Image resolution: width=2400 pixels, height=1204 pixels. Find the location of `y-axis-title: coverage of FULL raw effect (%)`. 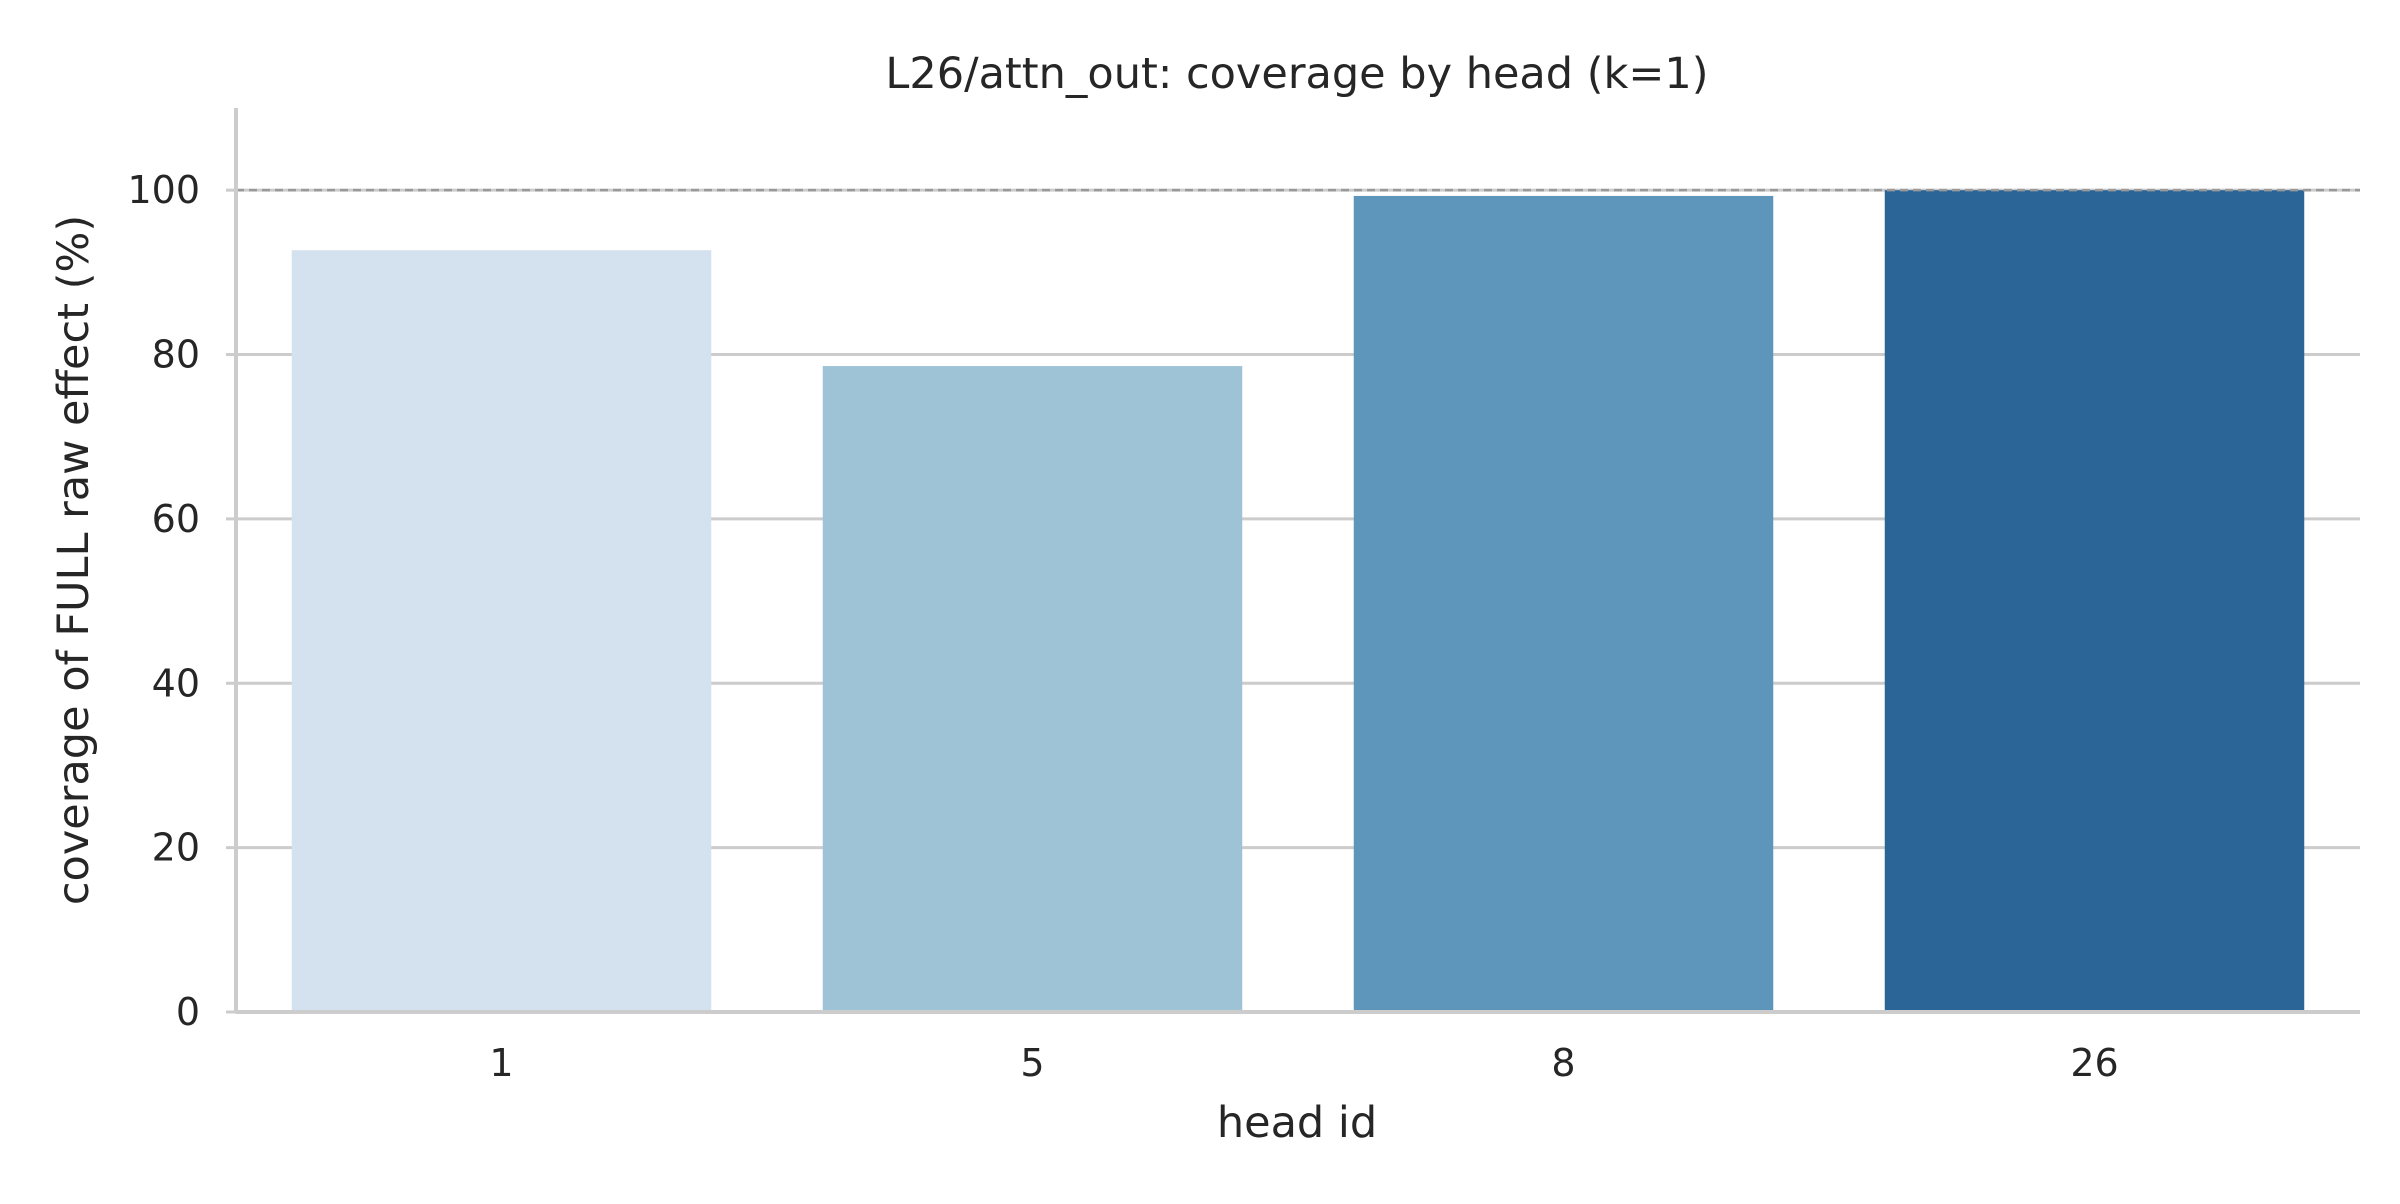

y-axis-title: coverage of FULL raw effect (%) is located at coordinates (74, 560).